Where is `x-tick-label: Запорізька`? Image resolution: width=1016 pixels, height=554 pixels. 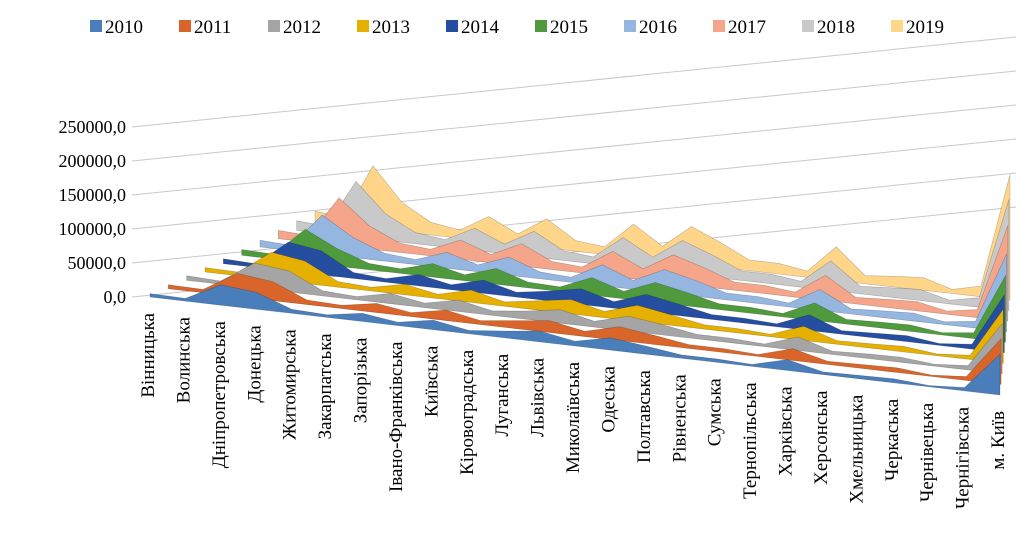
x-tick-label: Запорізька is located at coordinates (361, 380).